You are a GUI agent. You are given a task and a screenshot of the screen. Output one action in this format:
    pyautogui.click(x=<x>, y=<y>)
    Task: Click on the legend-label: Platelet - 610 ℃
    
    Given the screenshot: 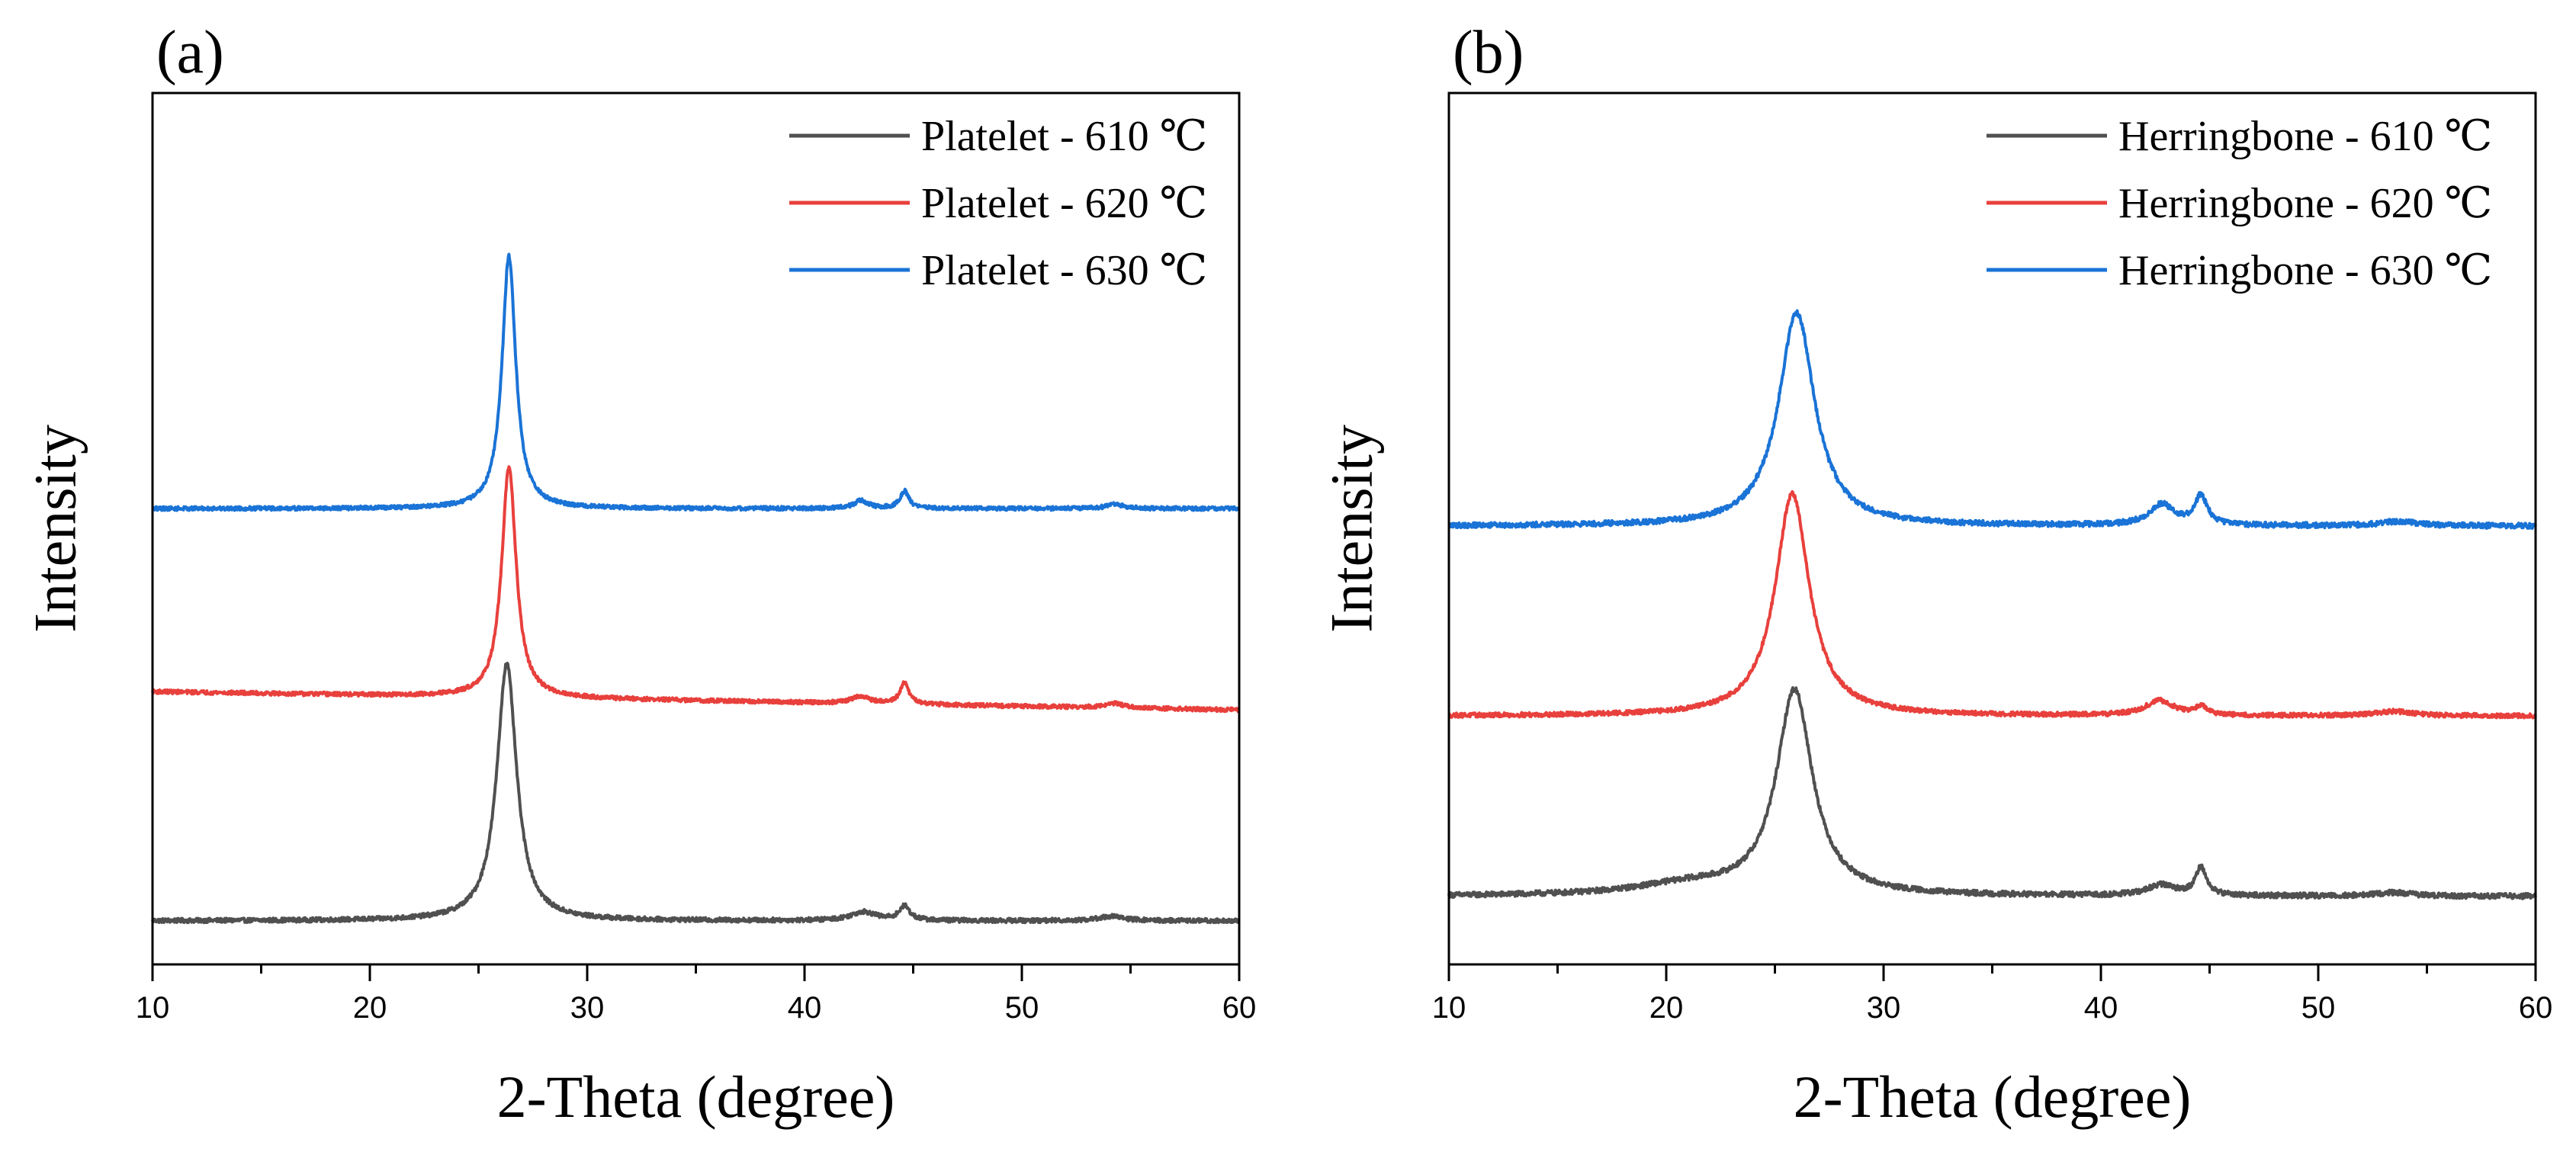 What is the action you would take?
    pyautogui.click(x=1064, y=136)
    